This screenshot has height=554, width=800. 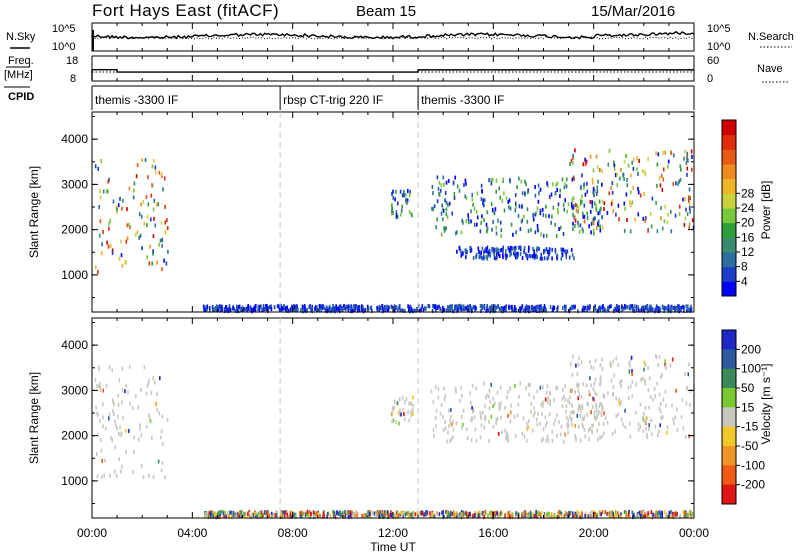 What do you see at coordinates (694, 533) in the screenshot?
I see `xtick-label: 00:00` at bounding box center [694, 533].